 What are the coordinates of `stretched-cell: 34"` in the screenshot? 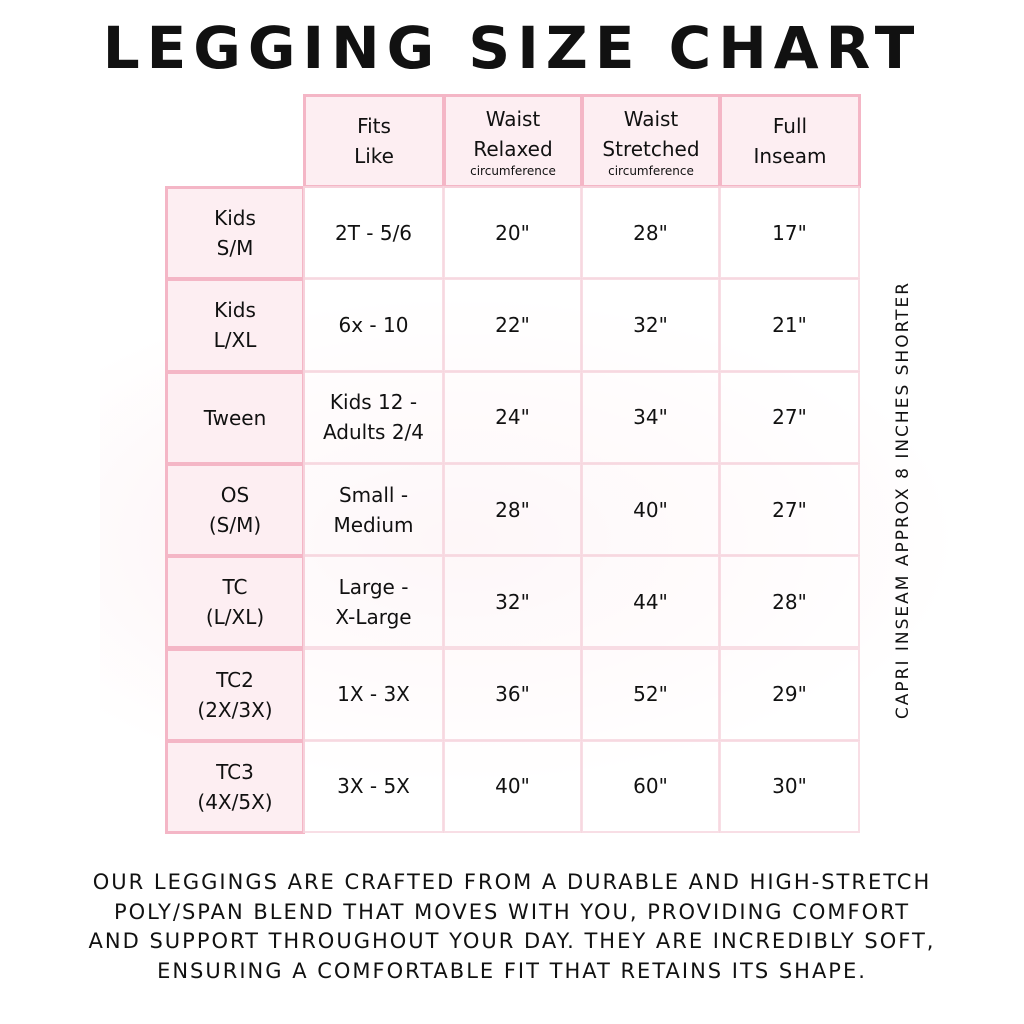 It's located at (650, 417).